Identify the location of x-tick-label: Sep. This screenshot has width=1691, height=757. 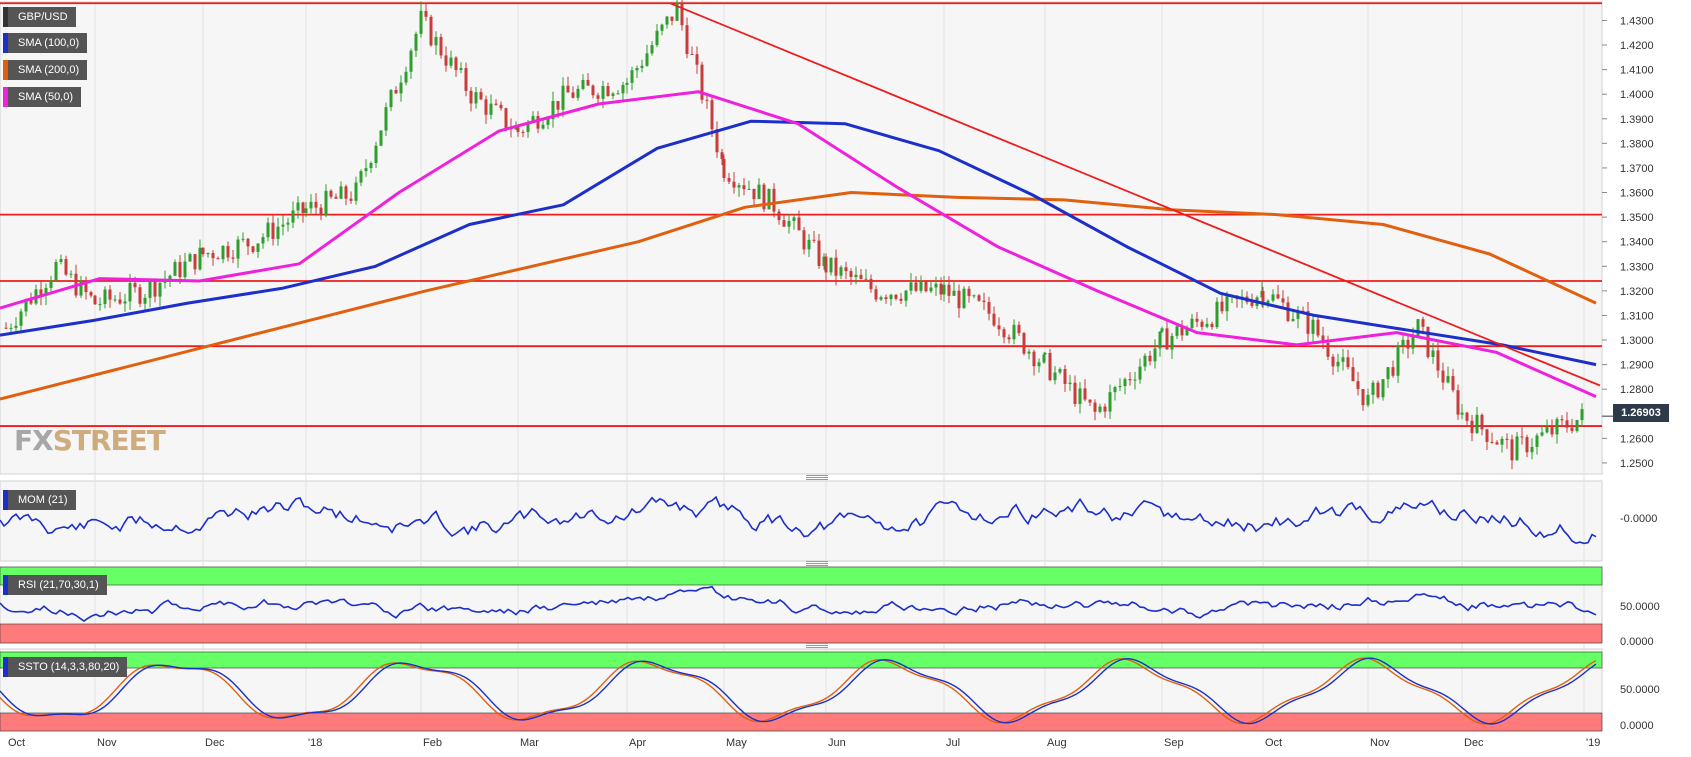
(1174, 743).